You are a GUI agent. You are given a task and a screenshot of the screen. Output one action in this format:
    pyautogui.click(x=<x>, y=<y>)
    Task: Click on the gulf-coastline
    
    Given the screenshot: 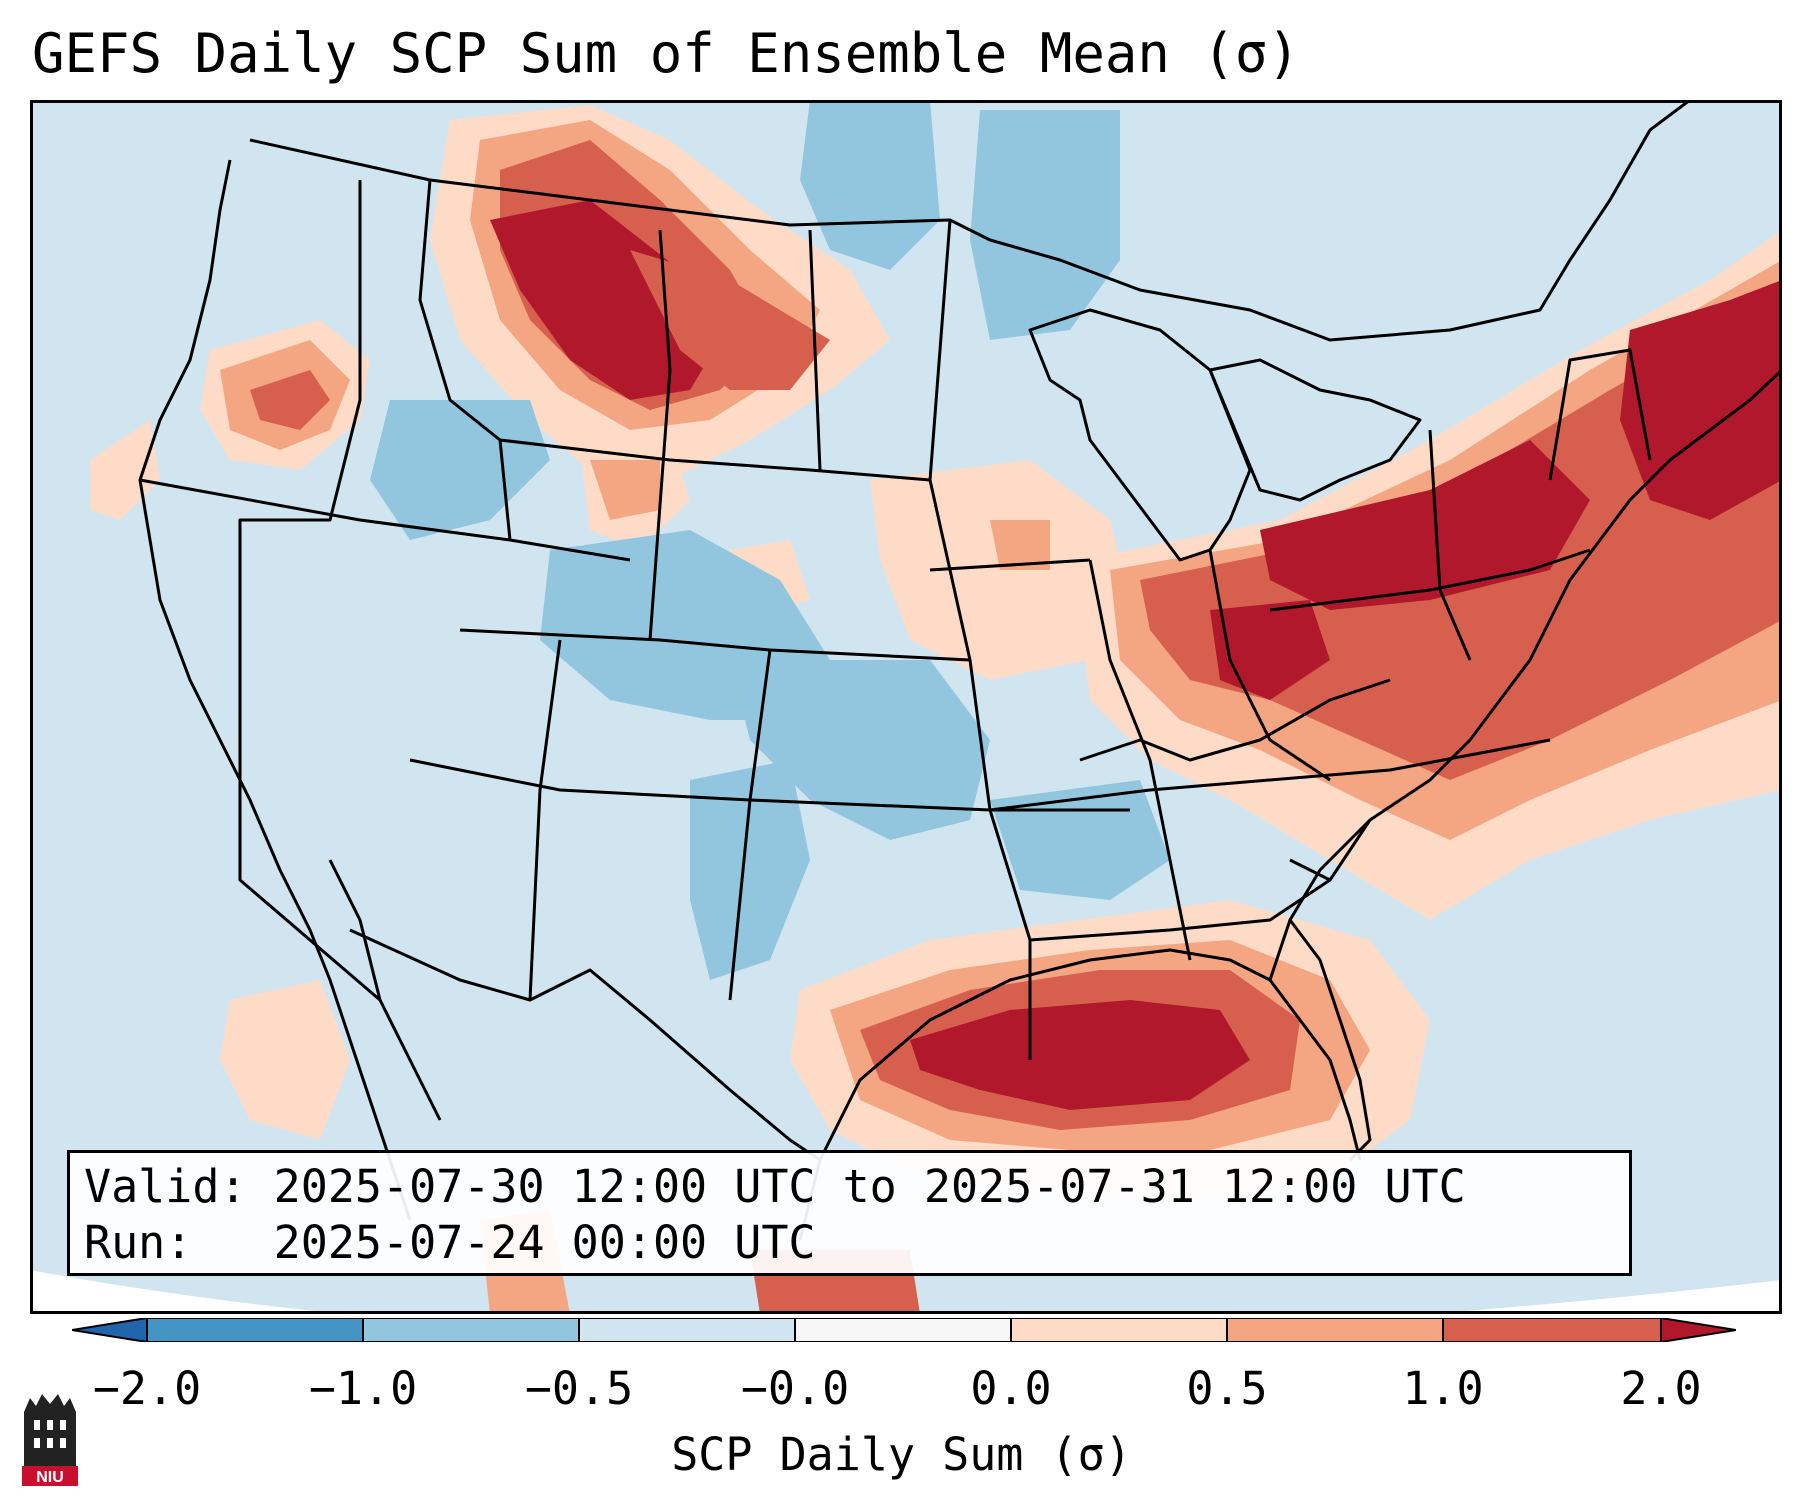 What is the action you would take?
    pyautogui.click(x=1080, y=1094)
    